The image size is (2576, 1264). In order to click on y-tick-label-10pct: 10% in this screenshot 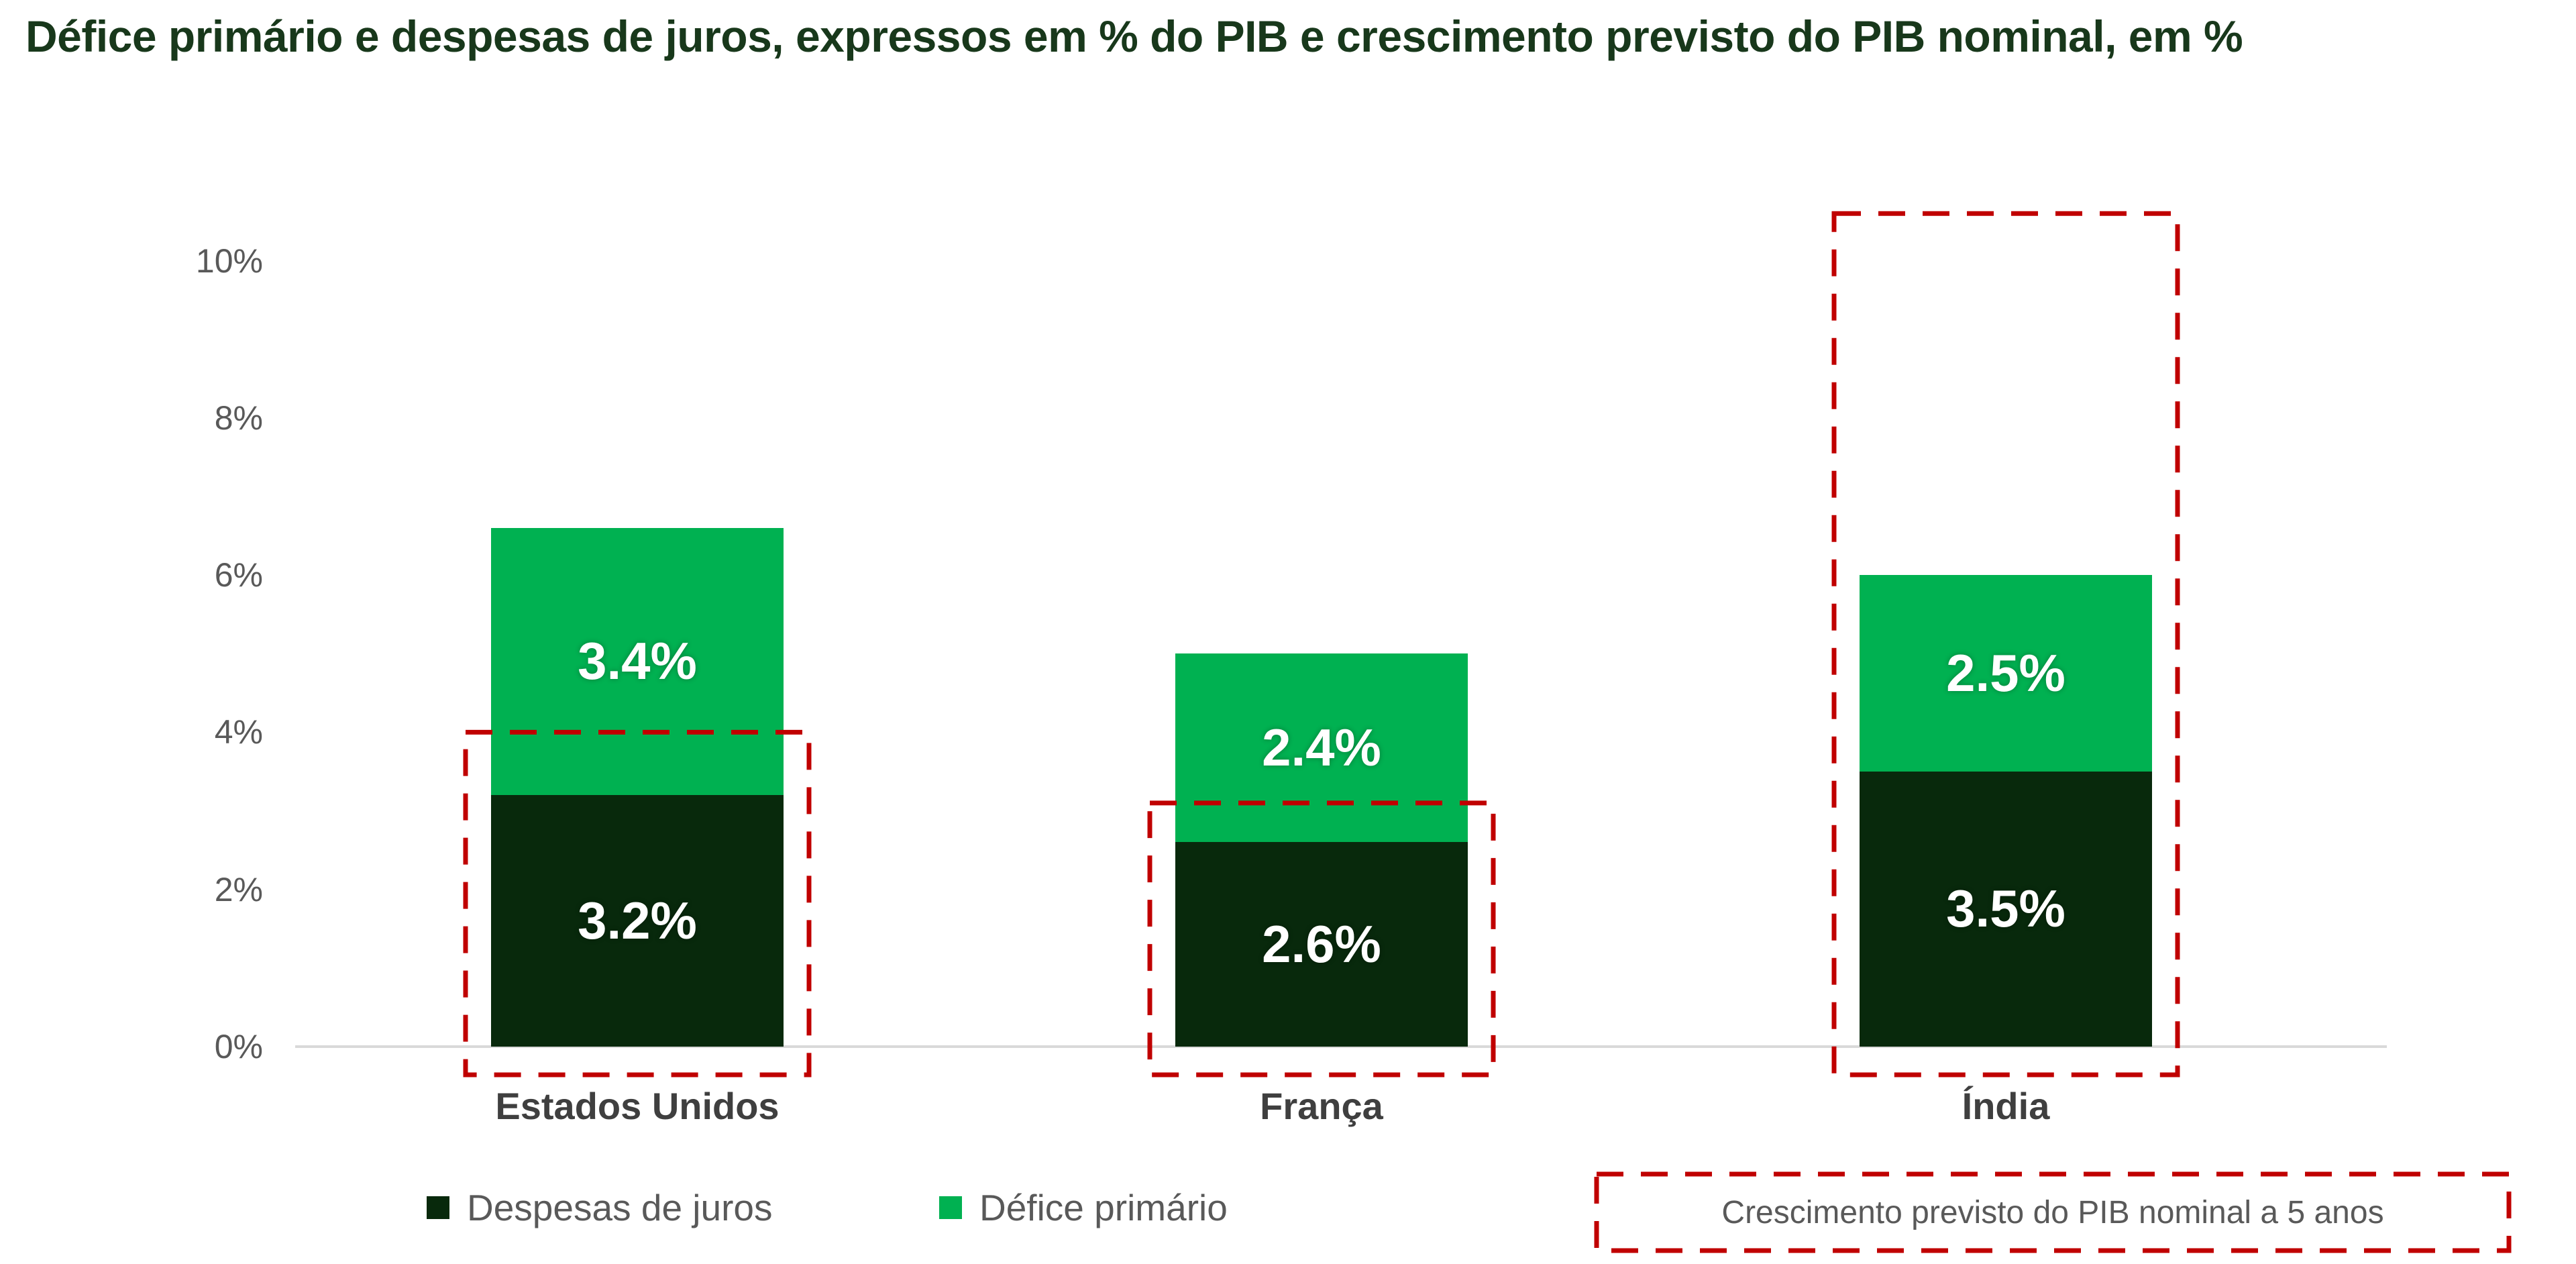, I will do `click(229, 261)`.